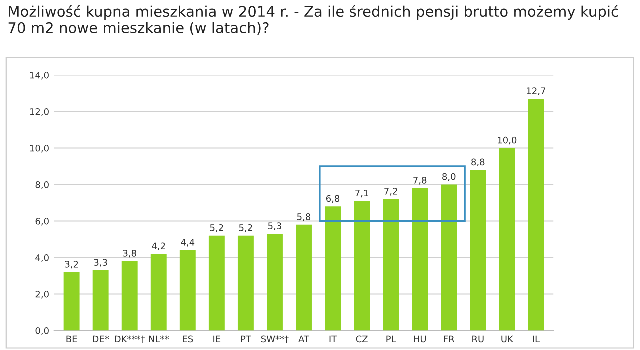 The image size is (640, 350). What do you see at coordinates (304, 218) in the screenshot?
I see `data-label: 5,8` at bounding box center [304, 218].